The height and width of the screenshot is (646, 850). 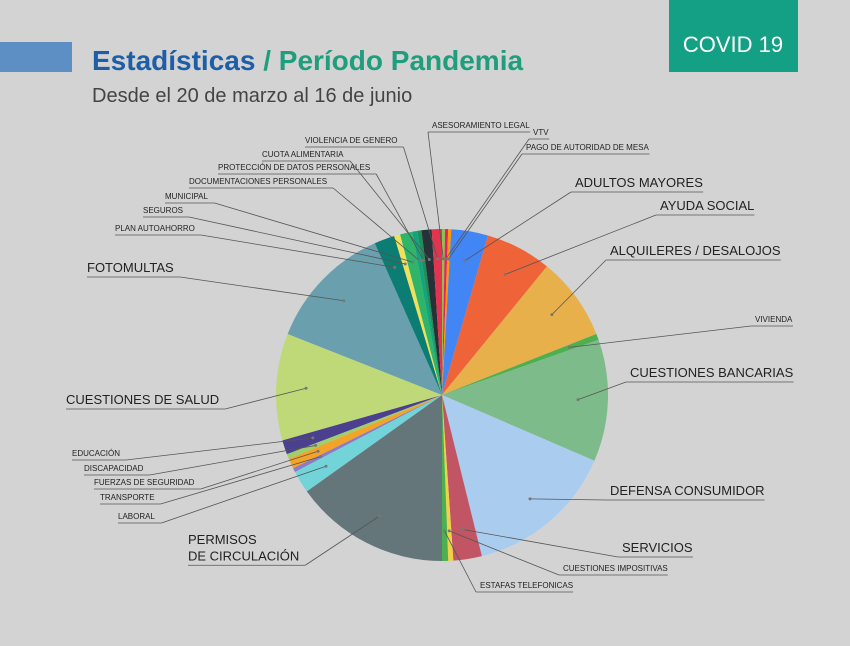 I want to click on slice-label: LABORAL, so click(x=136, y=516).